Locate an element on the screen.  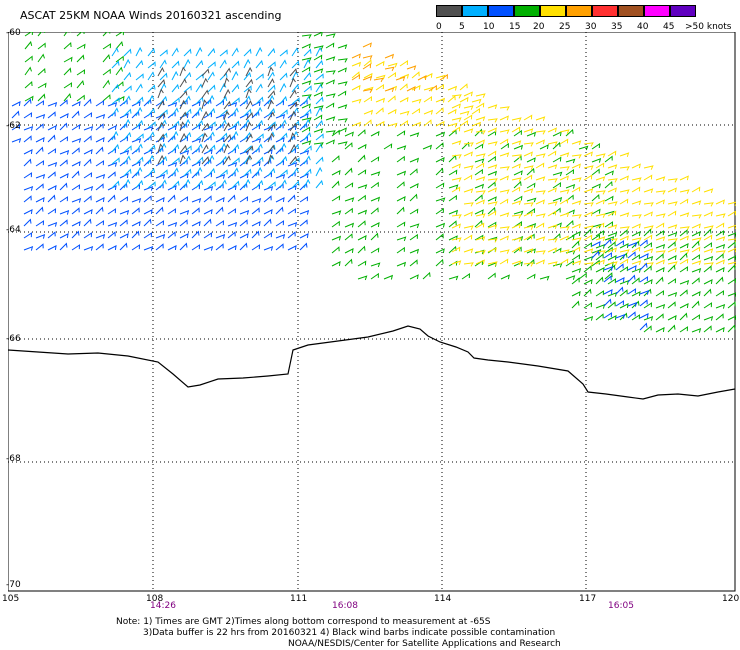
time-label: 14:26 is located at coordinates (163, 606).